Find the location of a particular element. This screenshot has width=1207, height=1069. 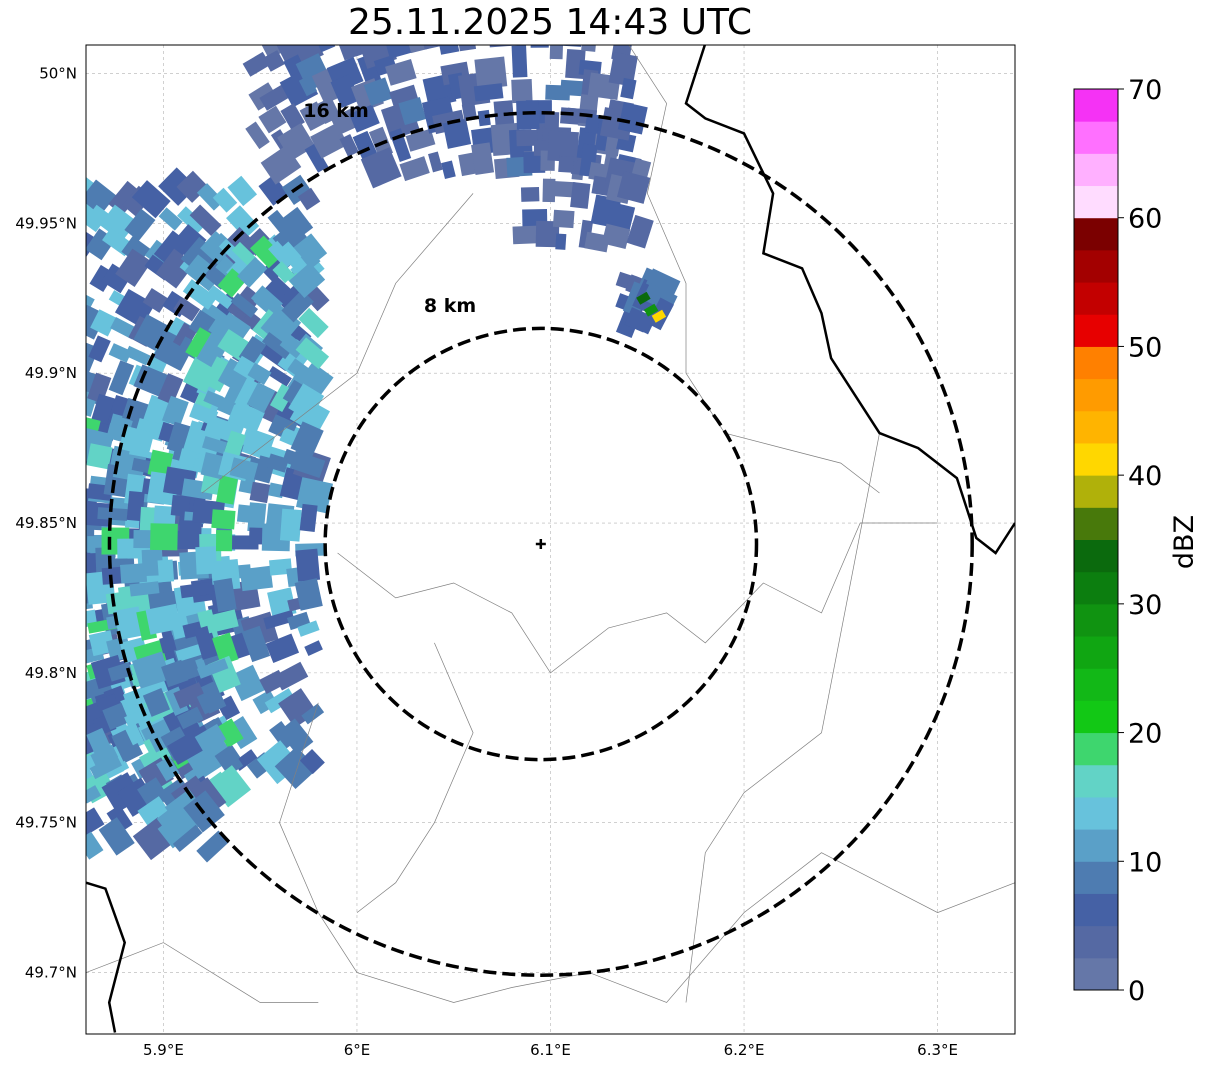

lon-tick-label: 6.1°E is located at coordinates (550, 1050).